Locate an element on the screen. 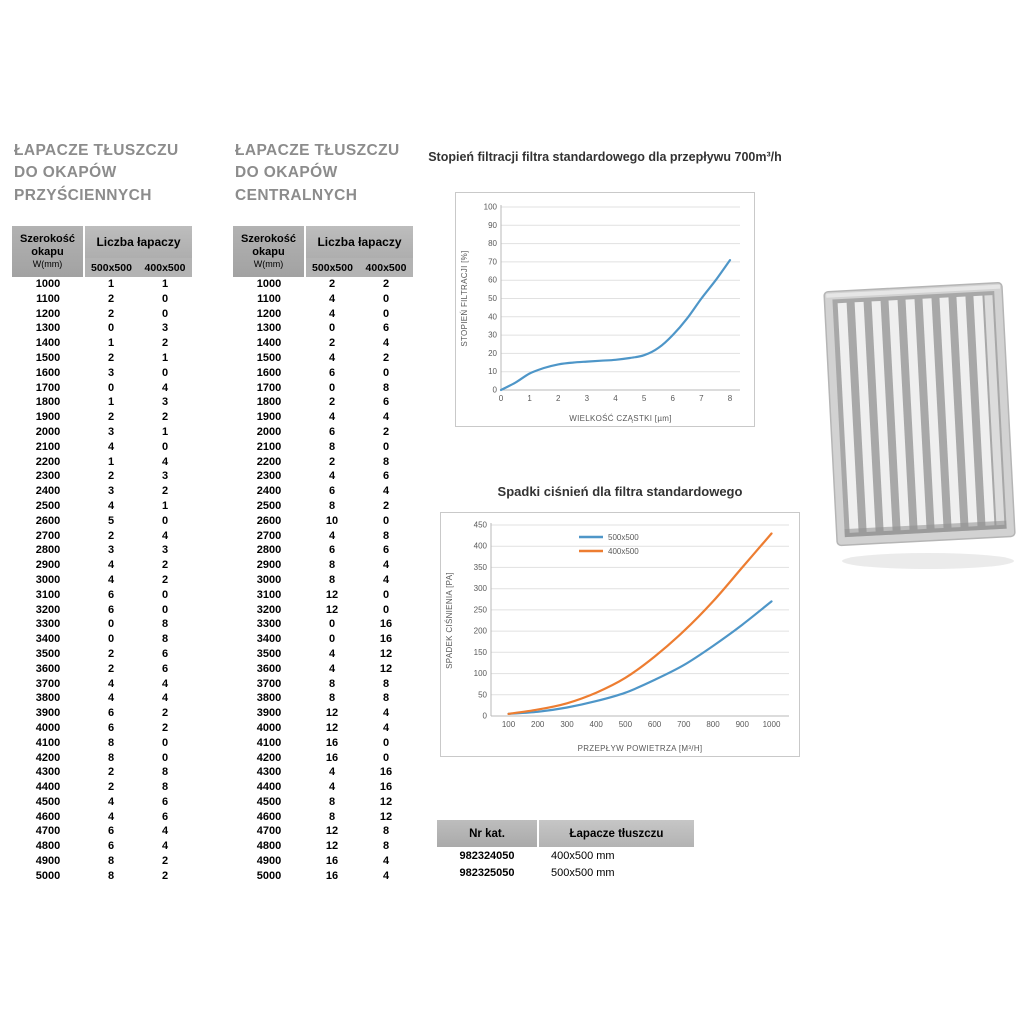 The height and width of the screenshot is (1024, 1024). table-row: 3700 8 8 is located at coordinates (323, 684).